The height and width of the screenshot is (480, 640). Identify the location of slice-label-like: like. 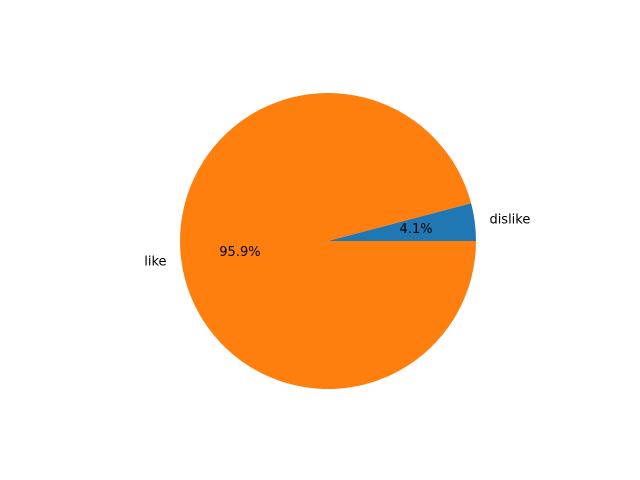
(155, 261).